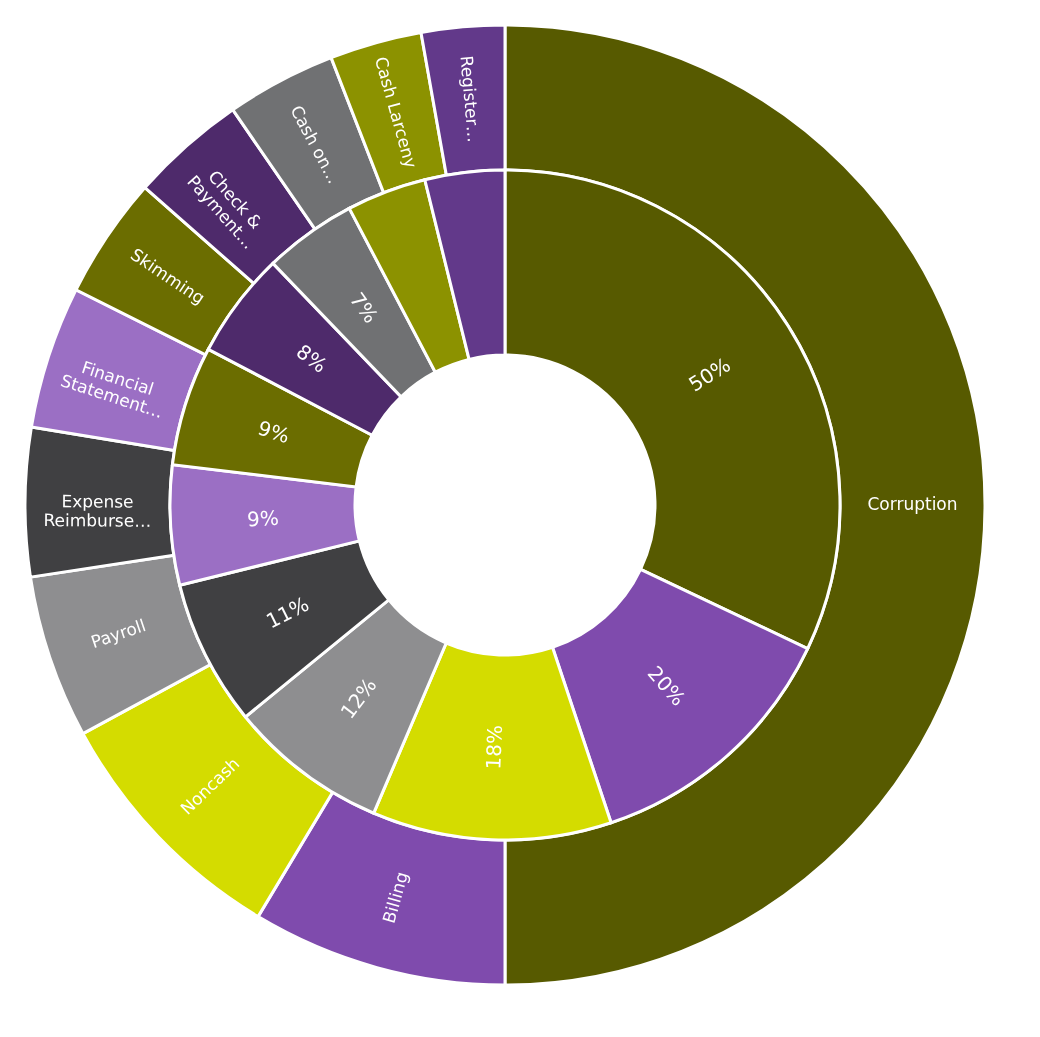 The height and width of the screenshot is (1037, 1040). Describe the element at coordinates (494, 747) in the screenshot. I see `data-label: 18%` at that location.